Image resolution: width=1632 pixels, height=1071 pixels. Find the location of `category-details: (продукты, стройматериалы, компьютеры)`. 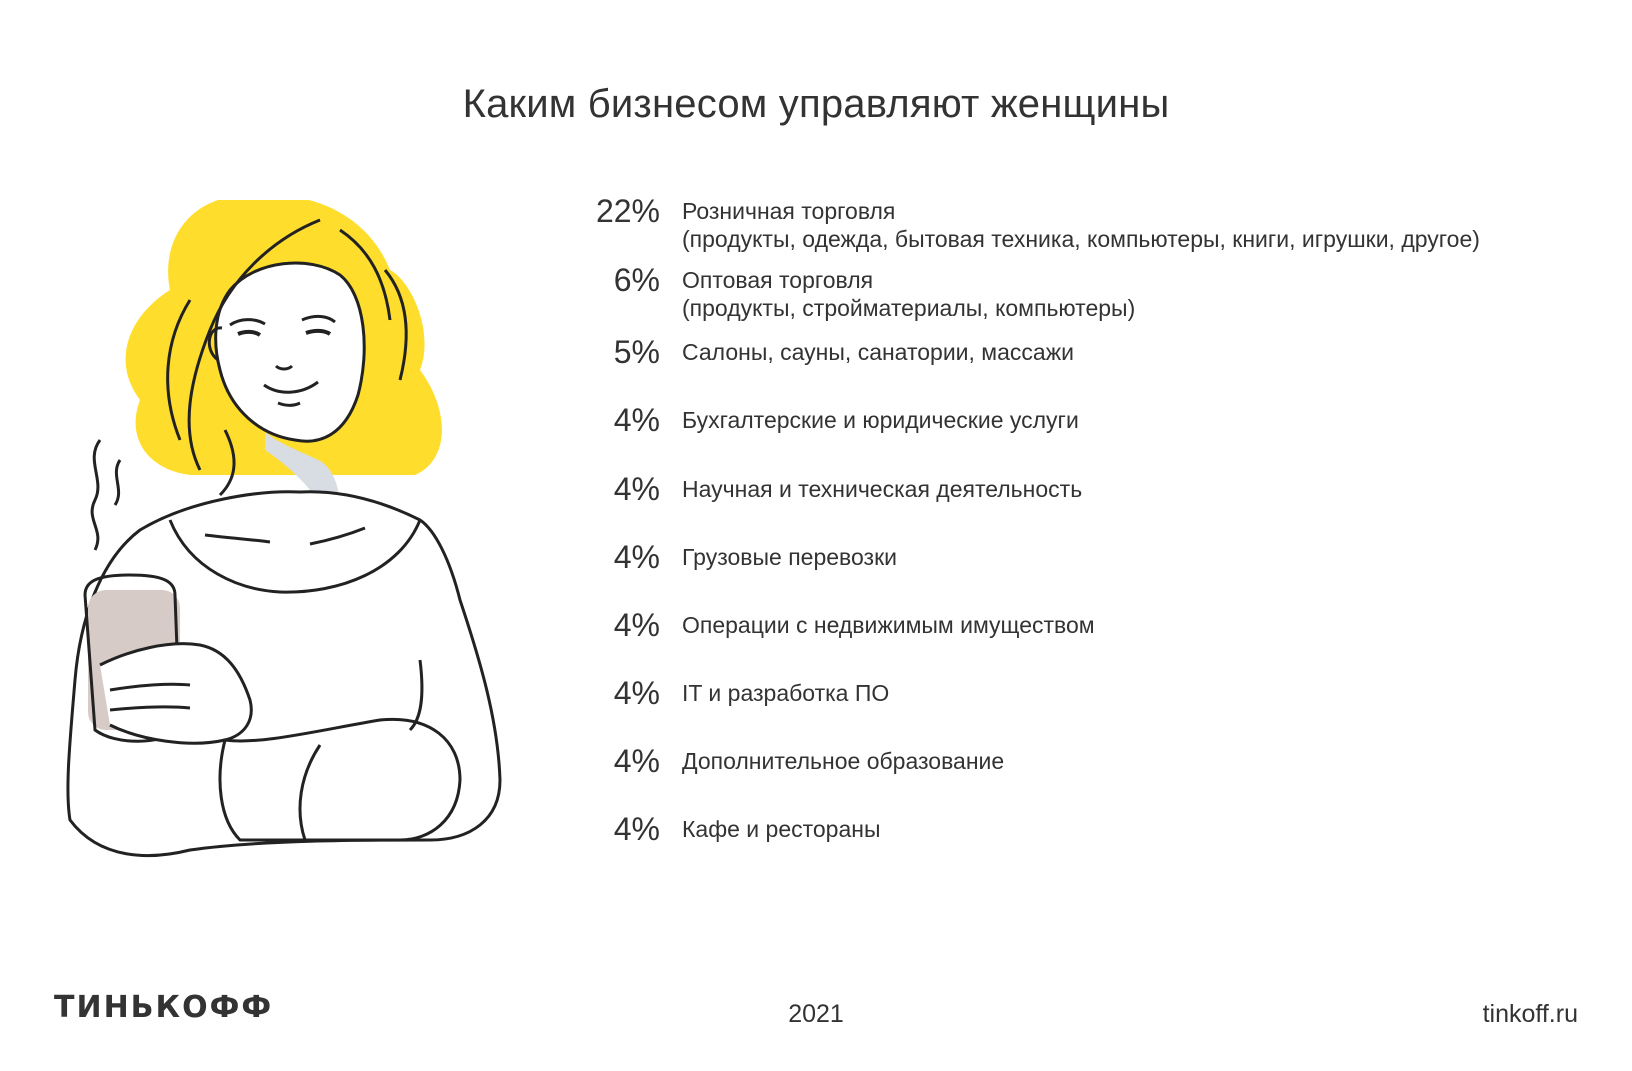

category-details: (продукты, стройматериалы, компьютеры) is located at coordinates (909, 308).